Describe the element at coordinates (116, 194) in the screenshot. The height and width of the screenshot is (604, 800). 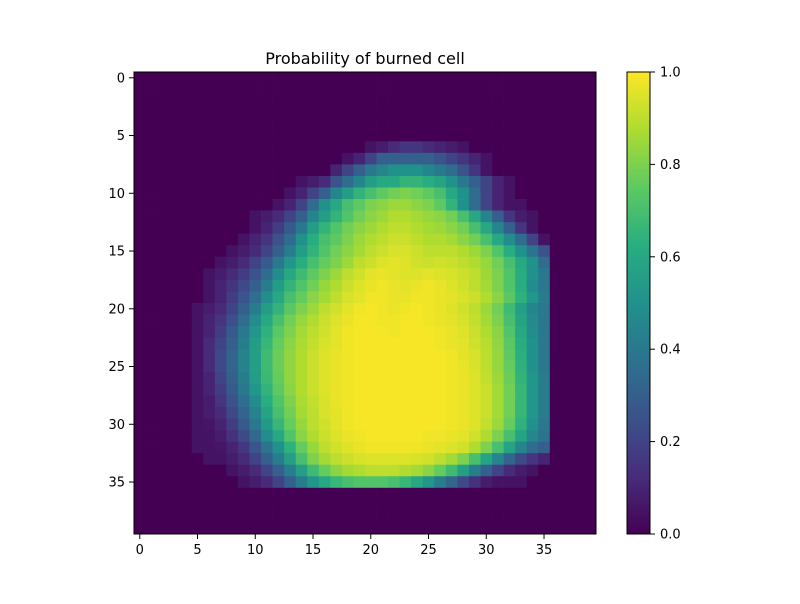
I see `y-tick-label: 10` at that location.